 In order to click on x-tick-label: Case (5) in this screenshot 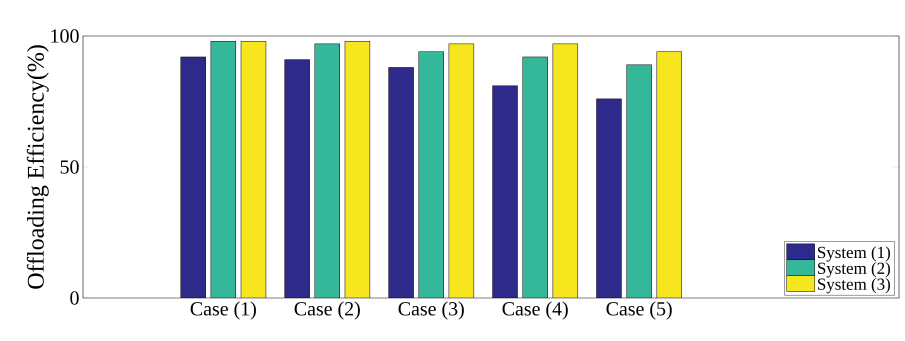, I will do `click(639, 311)`.